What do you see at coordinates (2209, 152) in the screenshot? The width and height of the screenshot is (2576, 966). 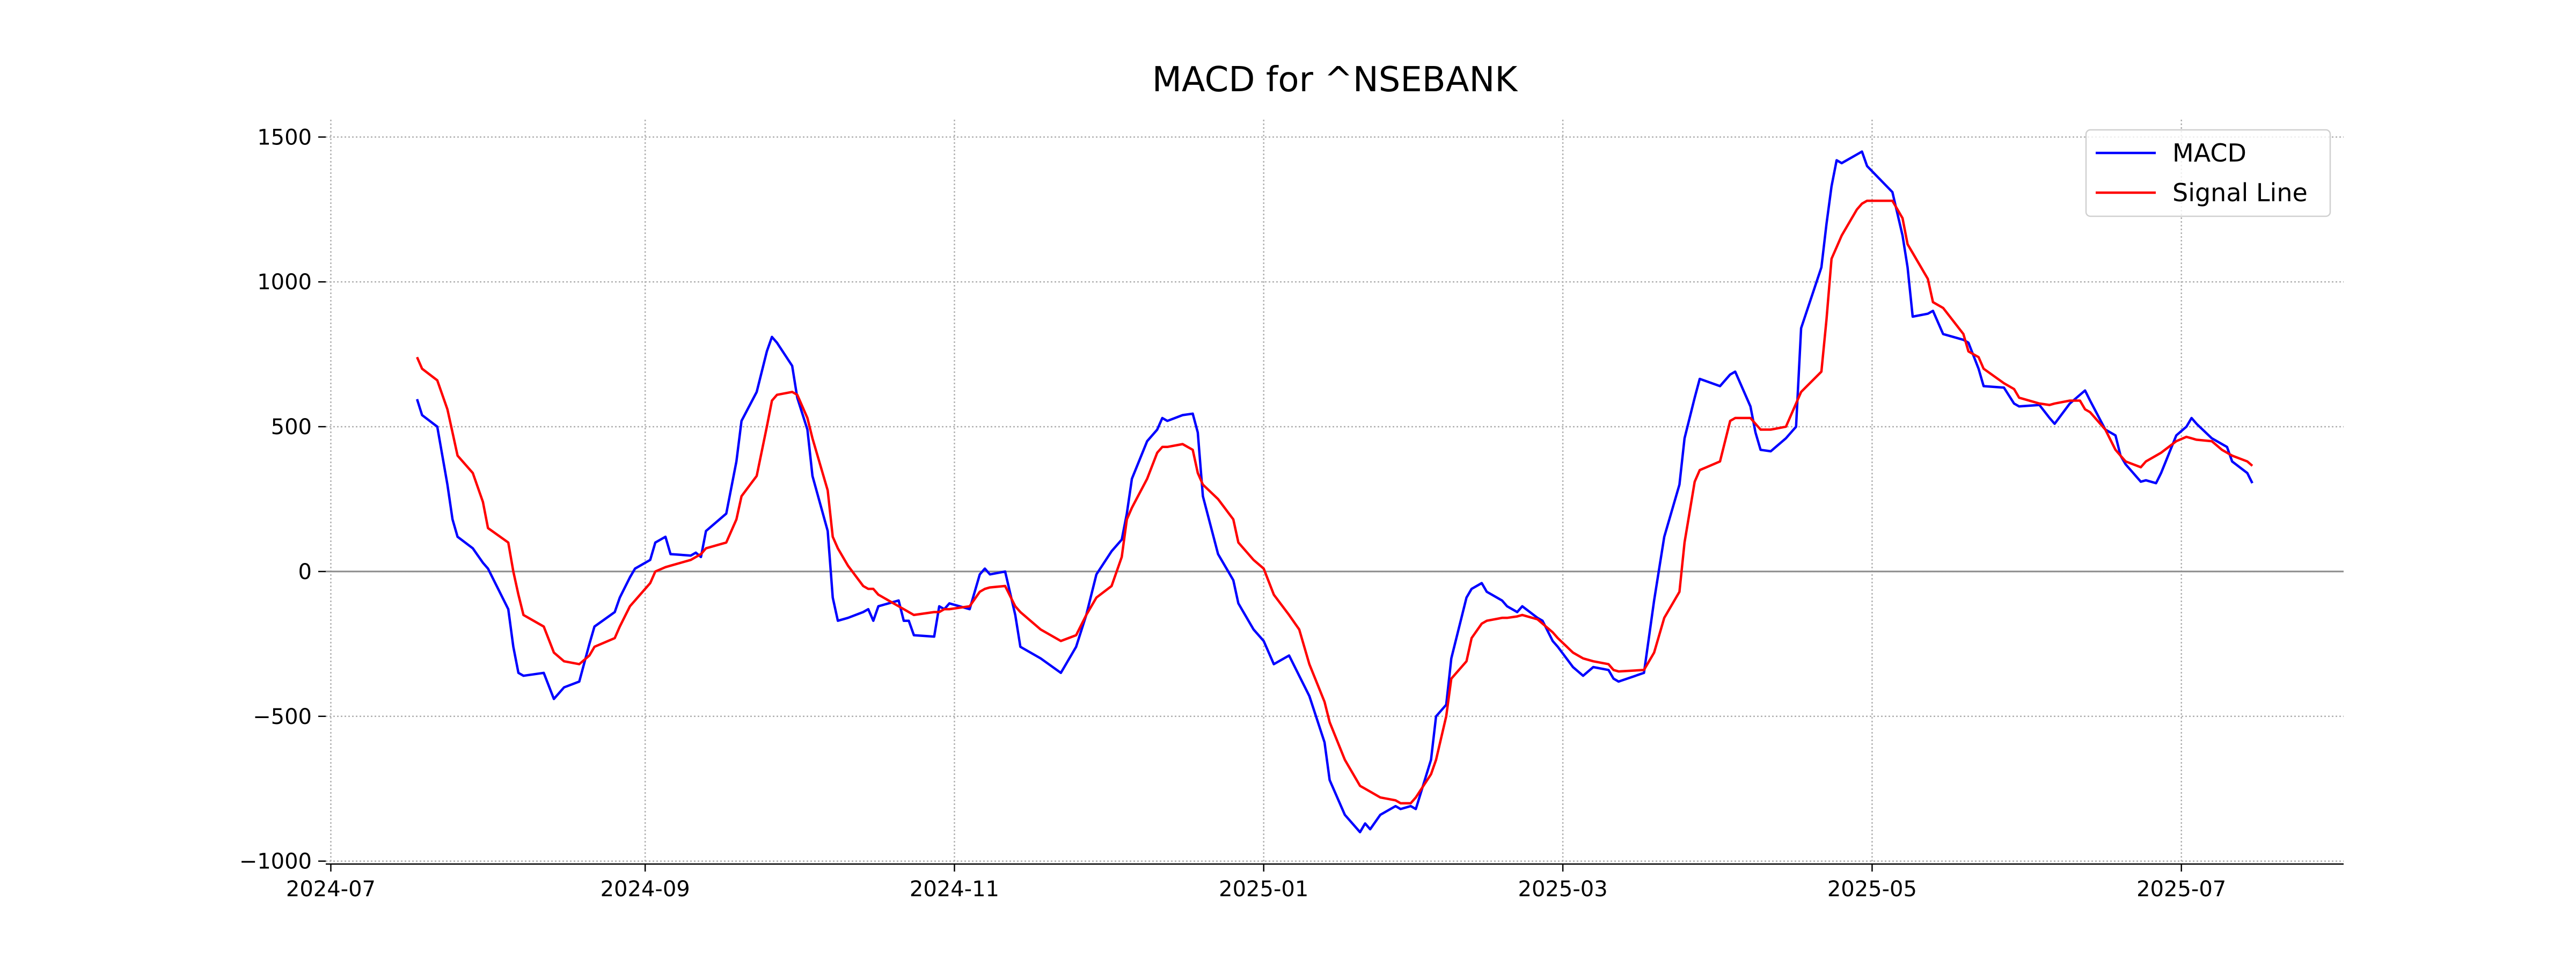 I see `legend-label: MACD` at bounding box center [2209, 152].